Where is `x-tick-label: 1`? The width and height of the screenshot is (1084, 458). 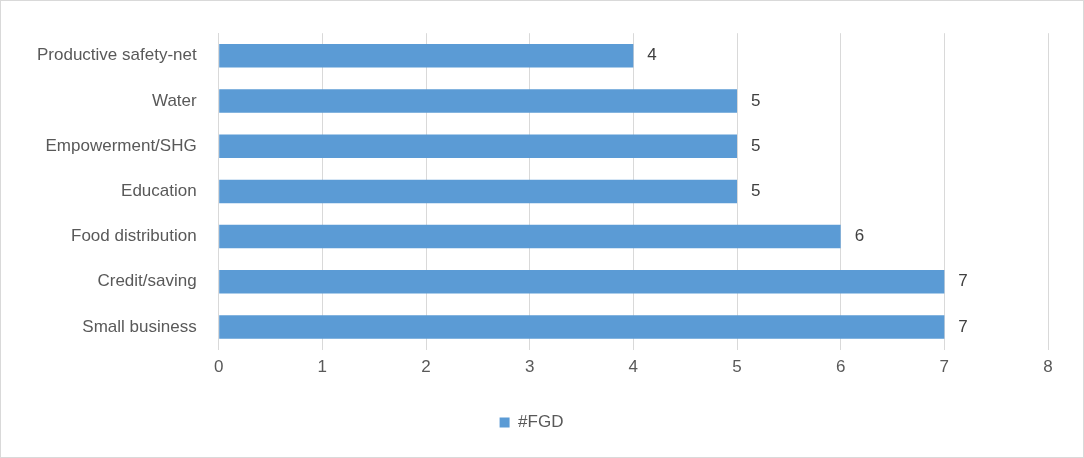
x-tick-label: 1 is located at coordinates (322, 367).